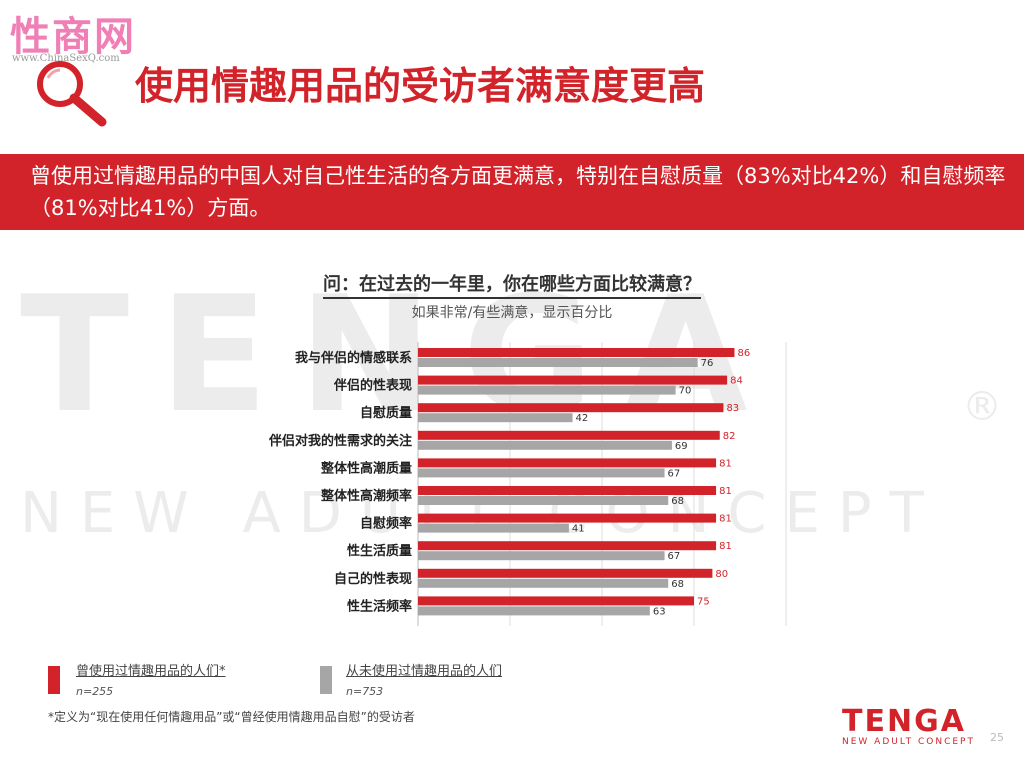 The height and width of the screenshot is (768, 1024). Describe the element at coordinates (372, 386) in the screenshot. I see `category-label: 伴侣的性表现` at that location.